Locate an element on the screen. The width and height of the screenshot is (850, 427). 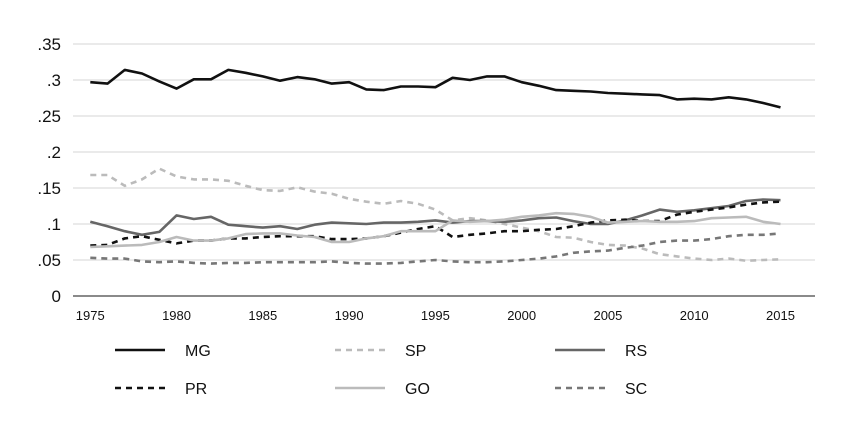
series-line-mg is located at coordinates (435, 88).